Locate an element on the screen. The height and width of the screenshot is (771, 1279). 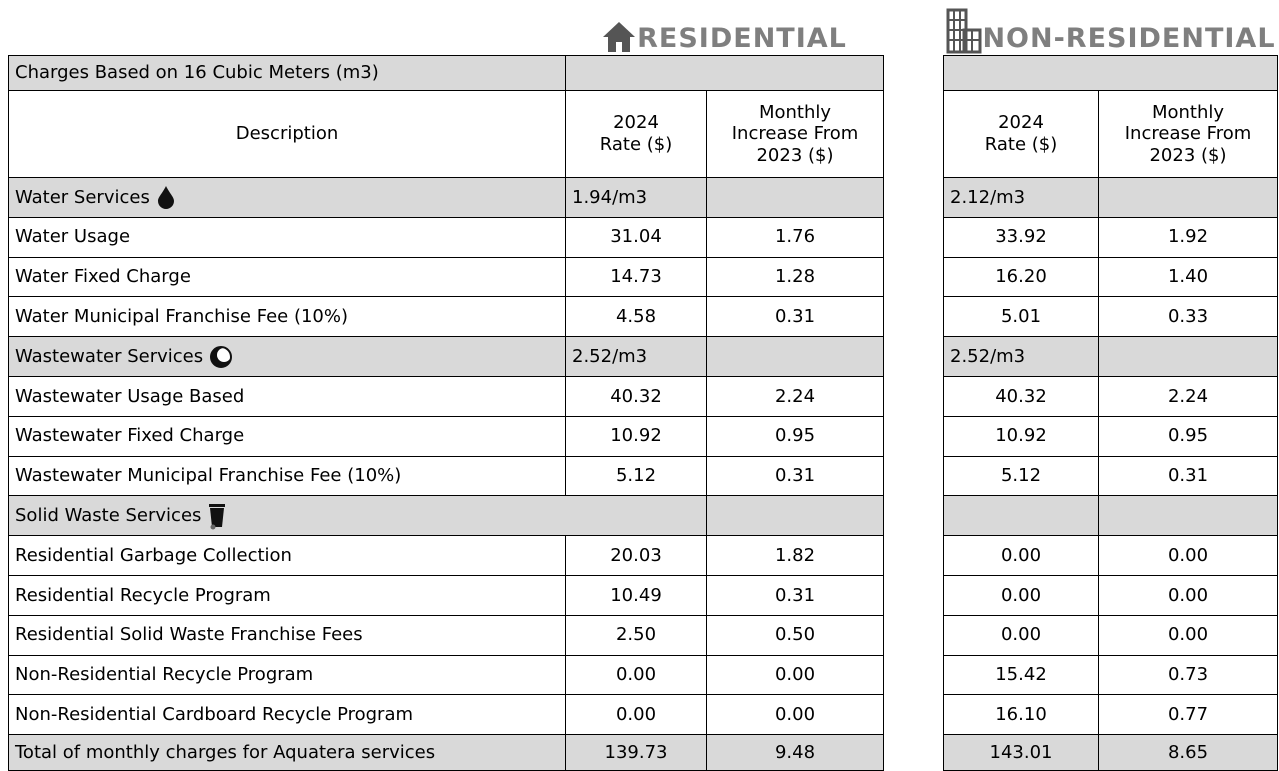
description-cell: Wastewater Municipal Franchise Fee (10%) is located at coordinates (287, 476).